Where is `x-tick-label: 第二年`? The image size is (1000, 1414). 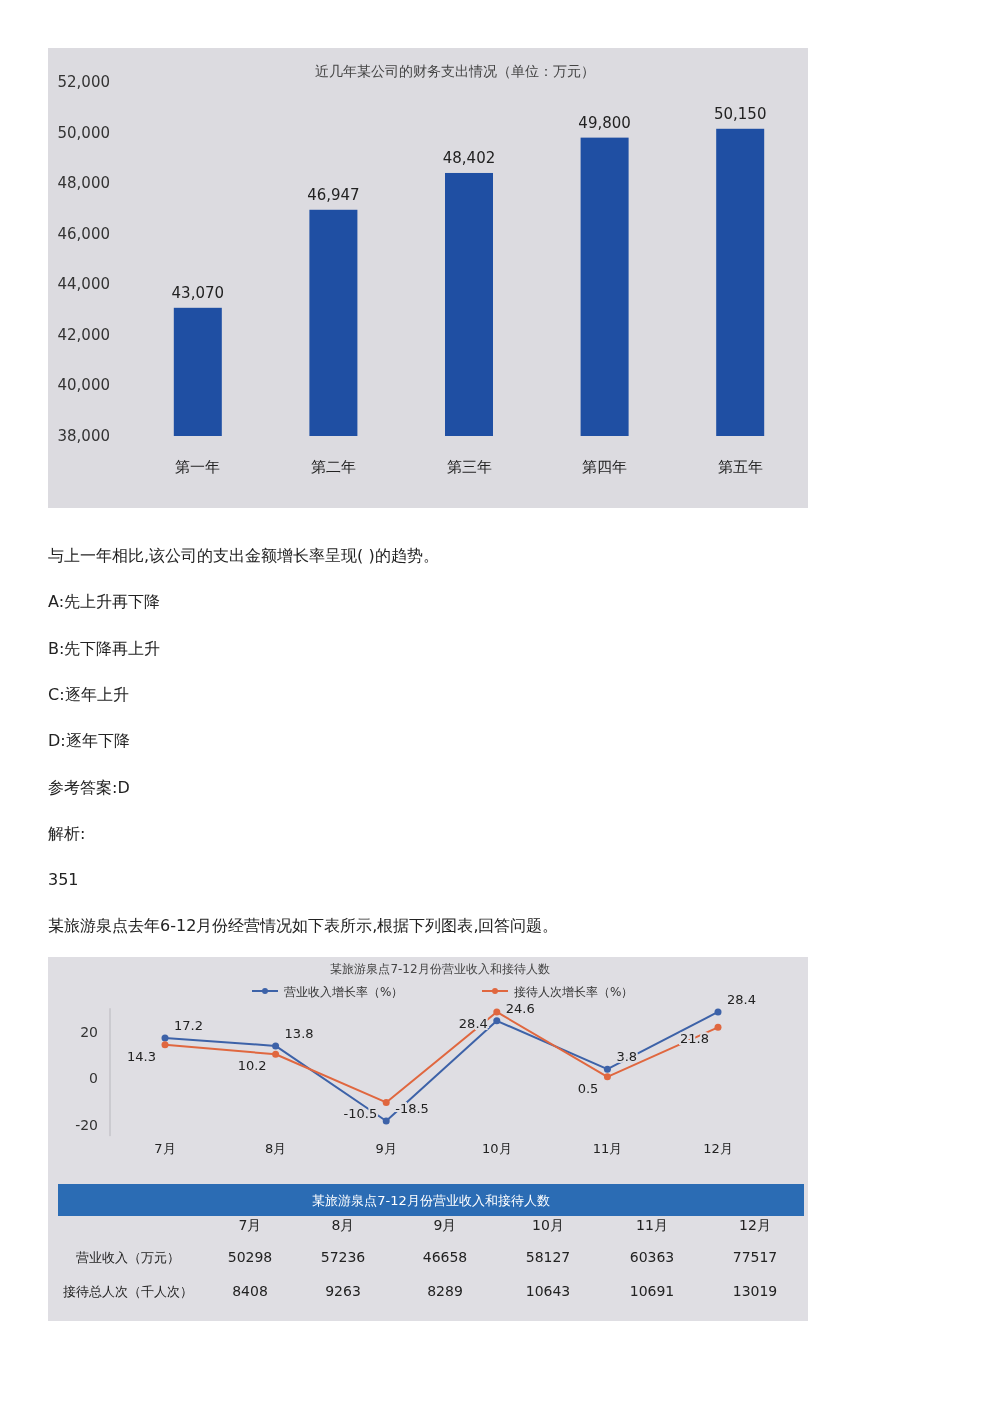
x-tick-label: 第二年 is located at coordinates (333, 467).